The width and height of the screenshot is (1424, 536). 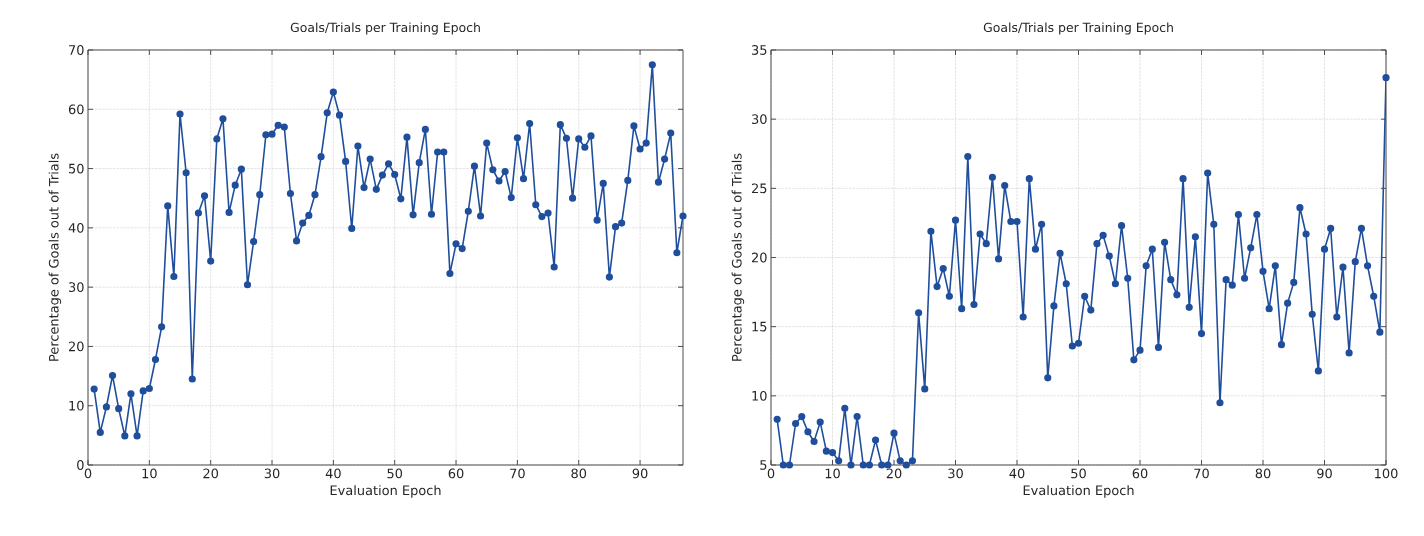 I want to click on y-tick-label: 25, so click(x=759, y=188).